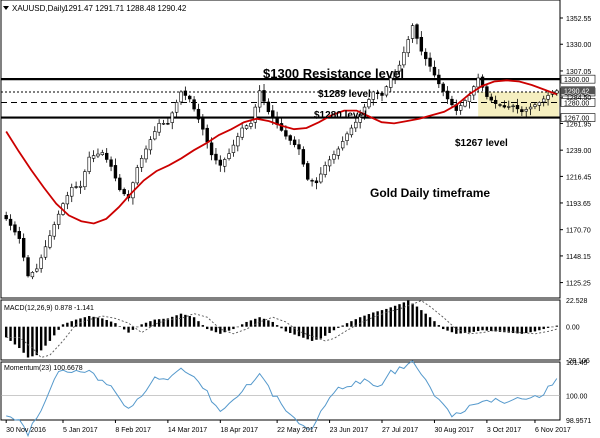 The image size is (600, 438). I want to click on x-tick-label: 30 Aug 2017, so click(453, 430).